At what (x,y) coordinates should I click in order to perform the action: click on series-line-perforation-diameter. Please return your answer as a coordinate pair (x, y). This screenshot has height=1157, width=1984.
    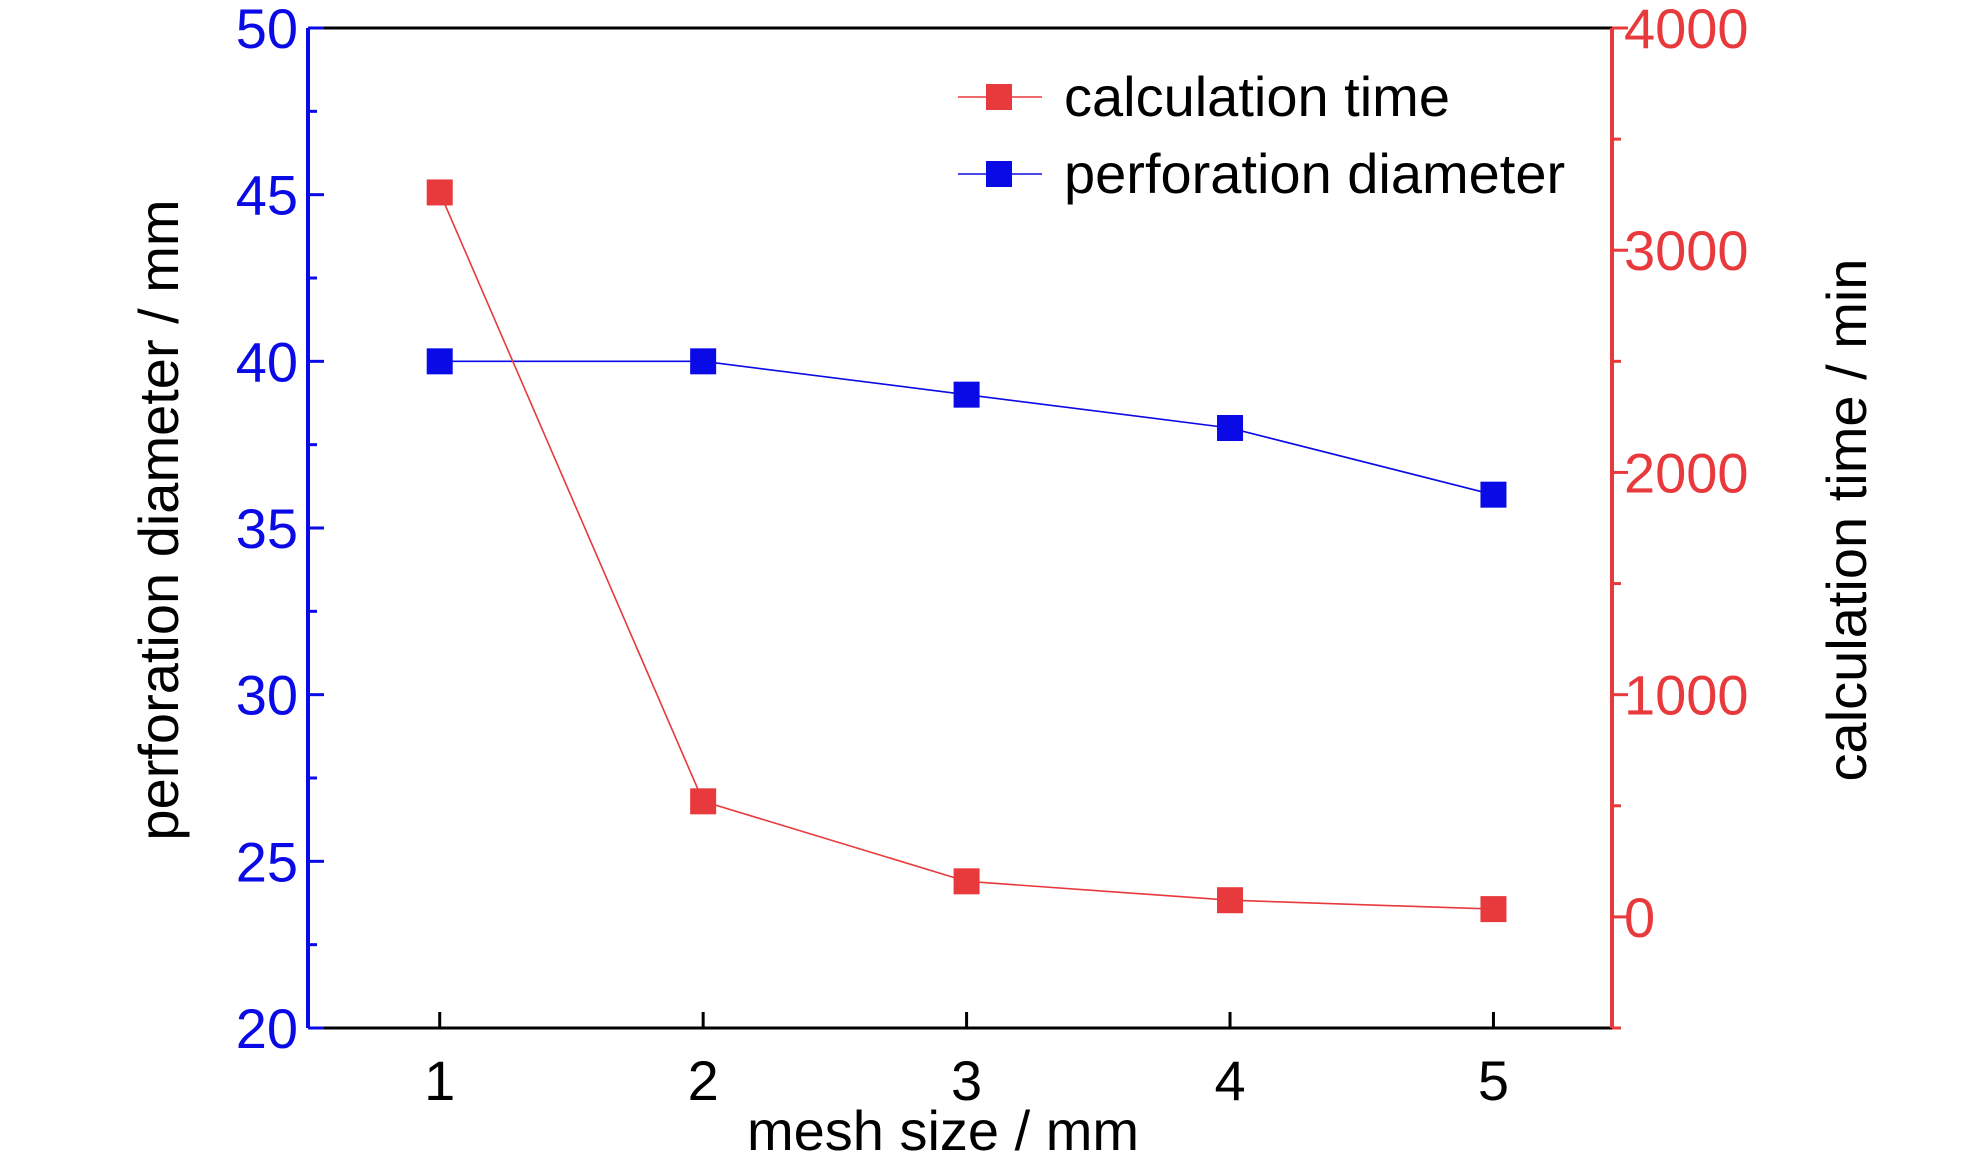
    Looking at the image, I should click on (966, 428).